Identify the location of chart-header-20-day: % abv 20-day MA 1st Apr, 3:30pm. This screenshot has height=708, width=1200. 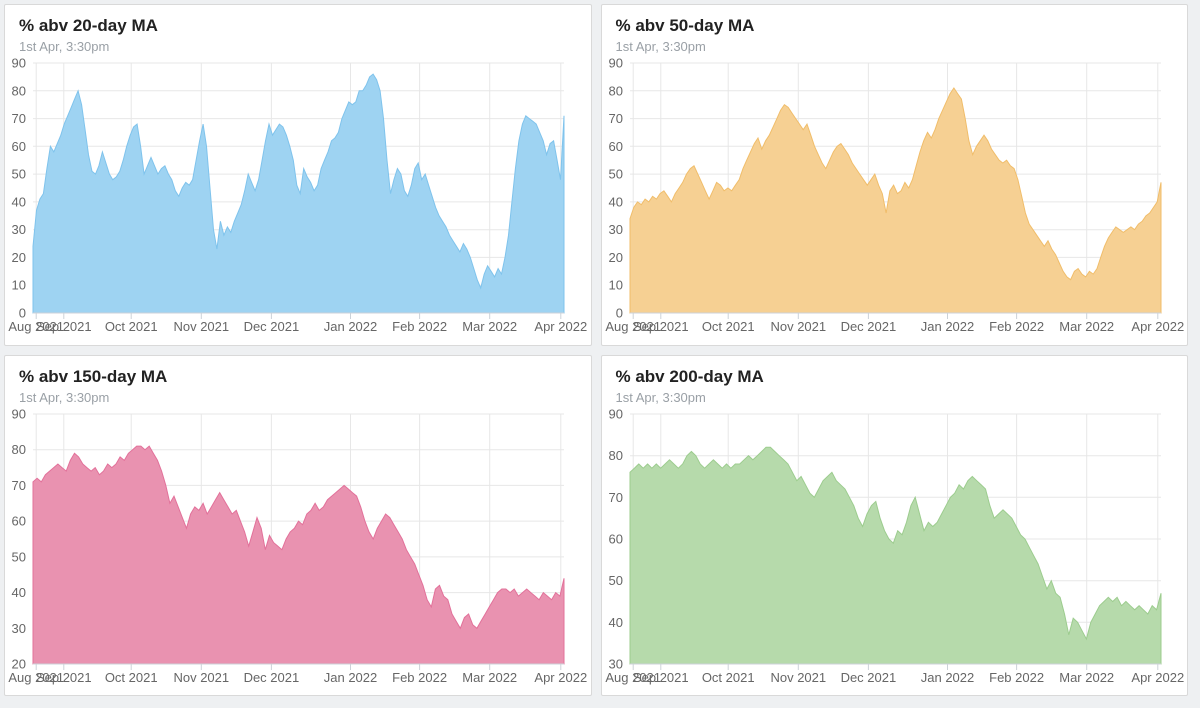
(298, 30).